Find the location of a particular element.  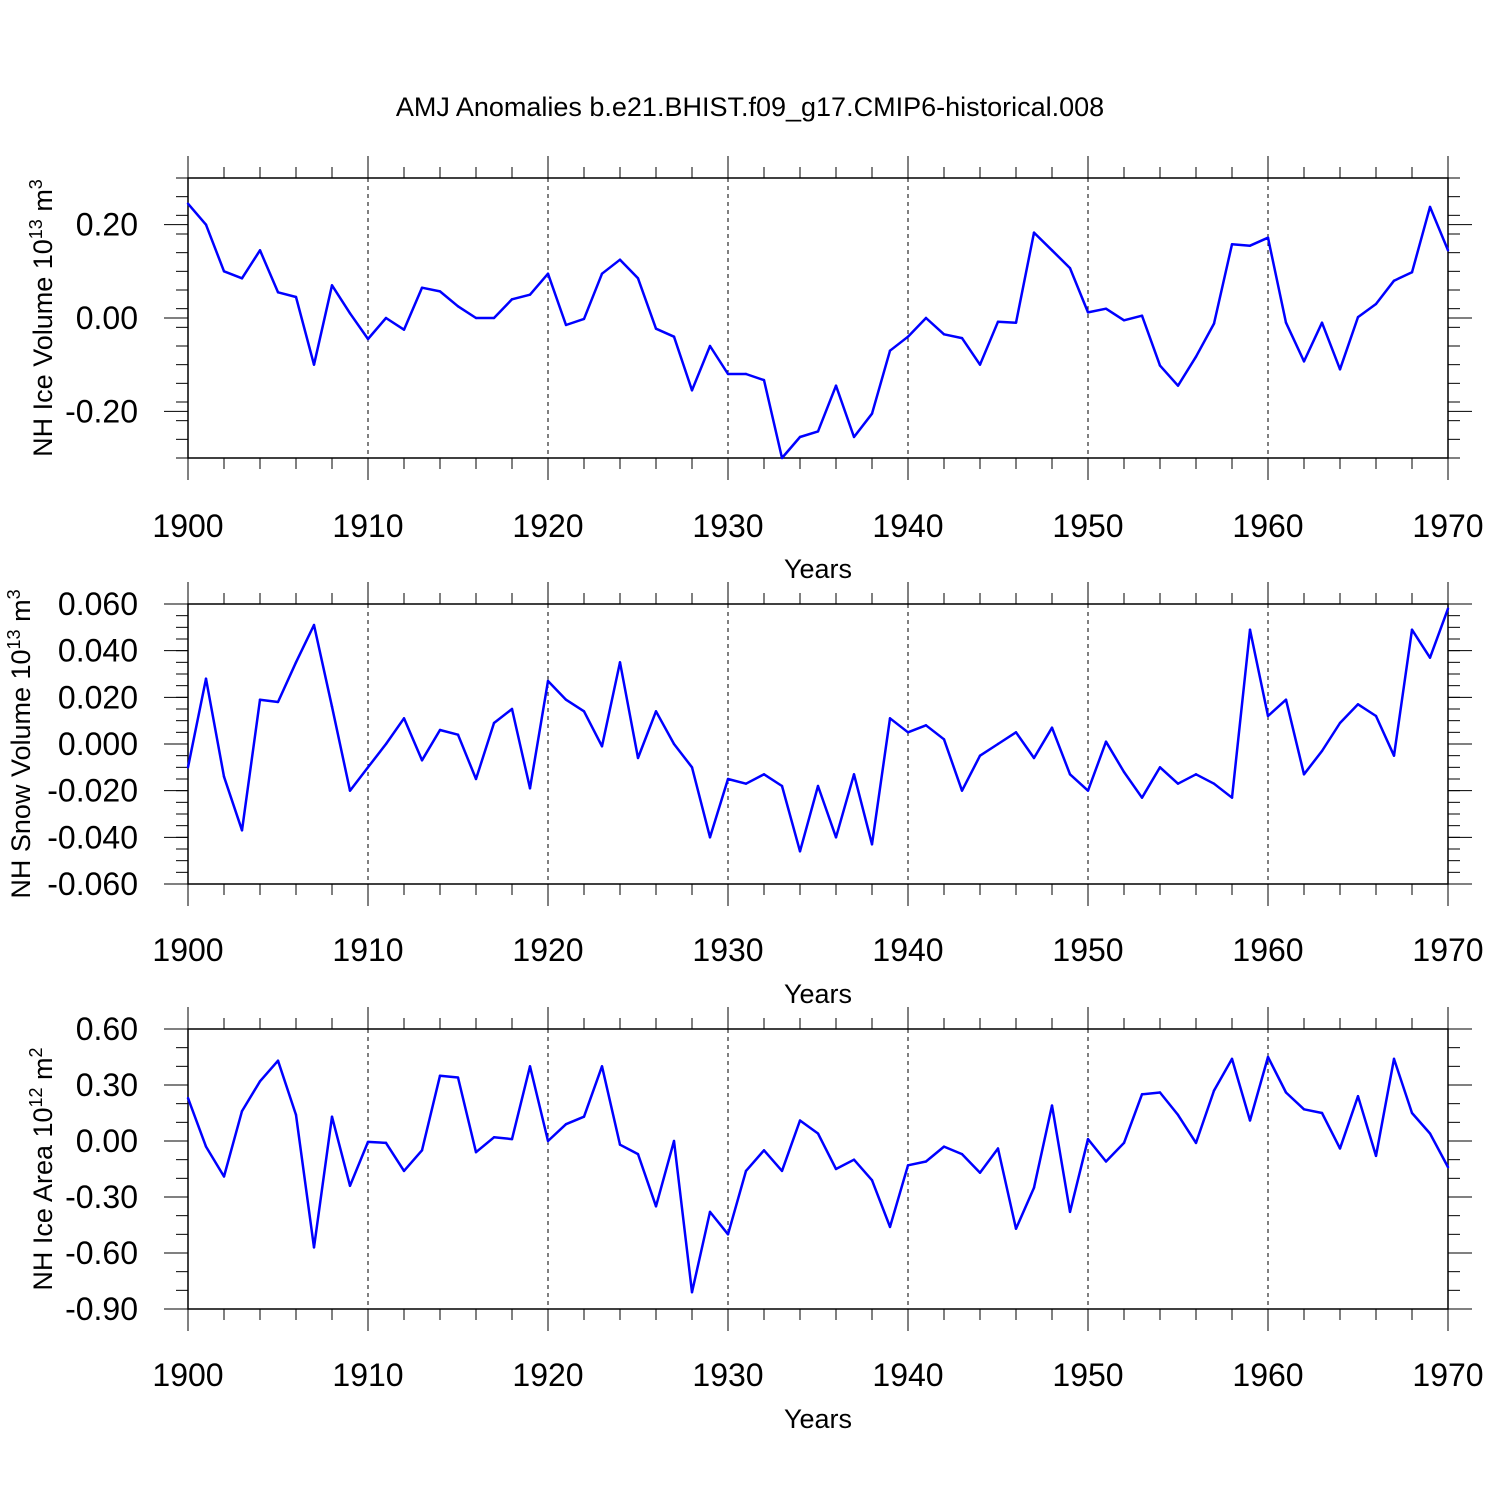

panel-1-x-tick-label: 1900 is located at coordinates (187, 526).